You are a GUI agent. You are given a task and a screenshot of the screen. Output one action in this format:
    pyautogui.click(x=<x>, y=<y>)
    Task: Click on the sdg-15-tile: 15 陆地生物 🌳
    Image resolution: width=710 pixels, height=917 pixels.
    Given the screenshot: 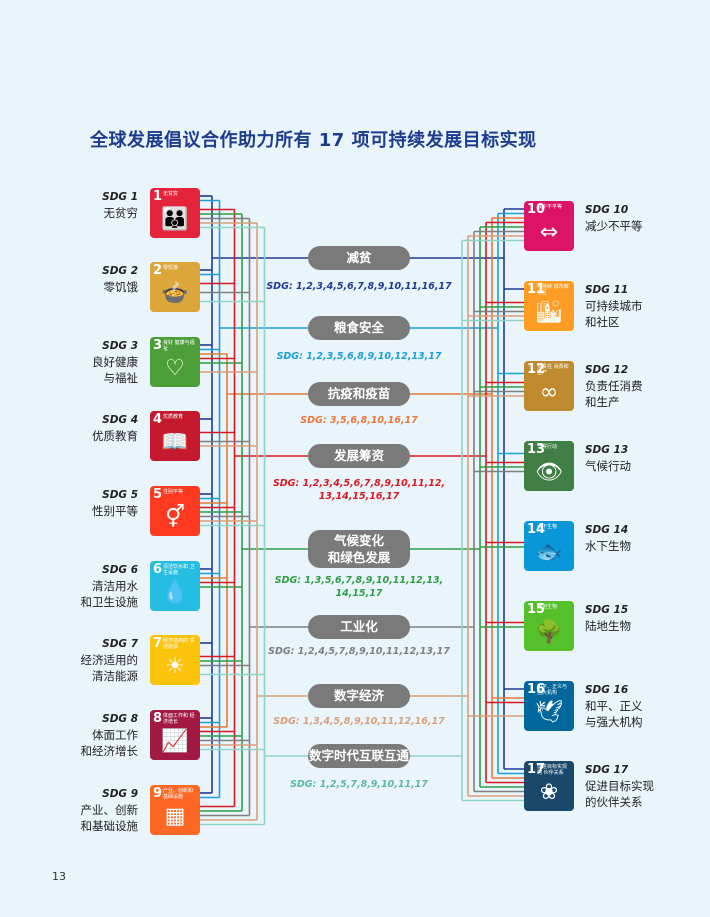 What is the action you would take?
    pyautogui.click(x=549, y=626)
    